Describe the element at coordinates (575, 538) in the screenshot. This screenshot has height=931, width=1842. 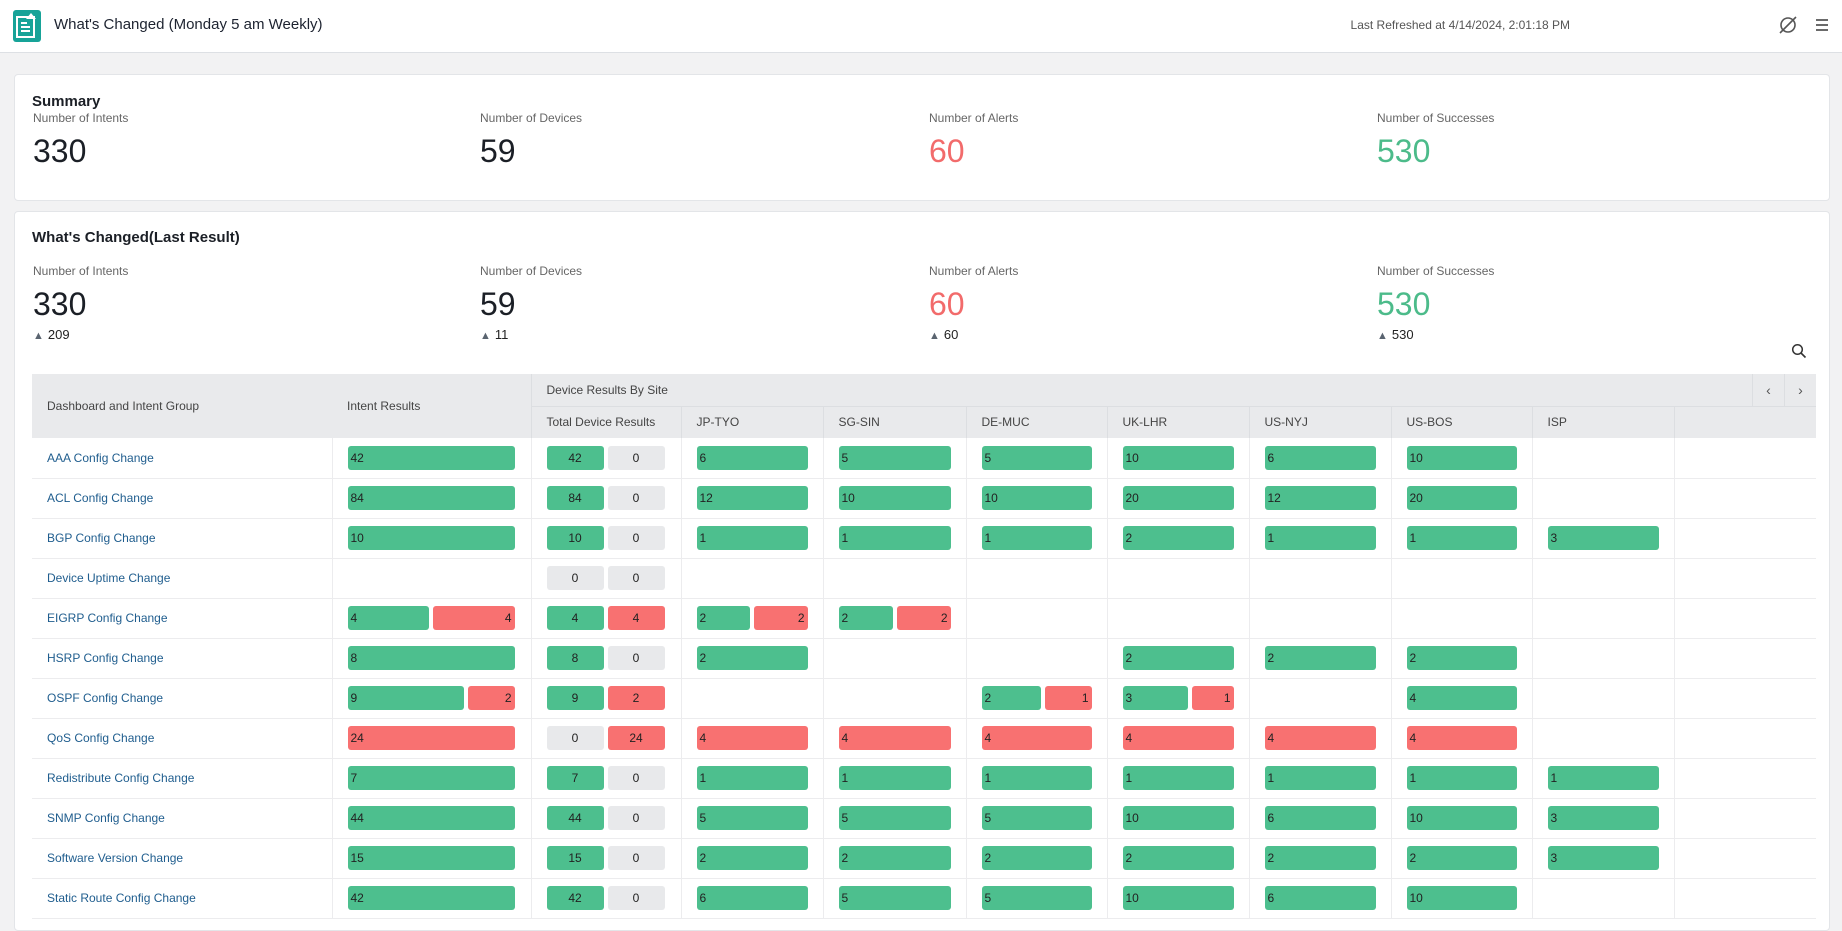
I see `success-count: 10` at that location.